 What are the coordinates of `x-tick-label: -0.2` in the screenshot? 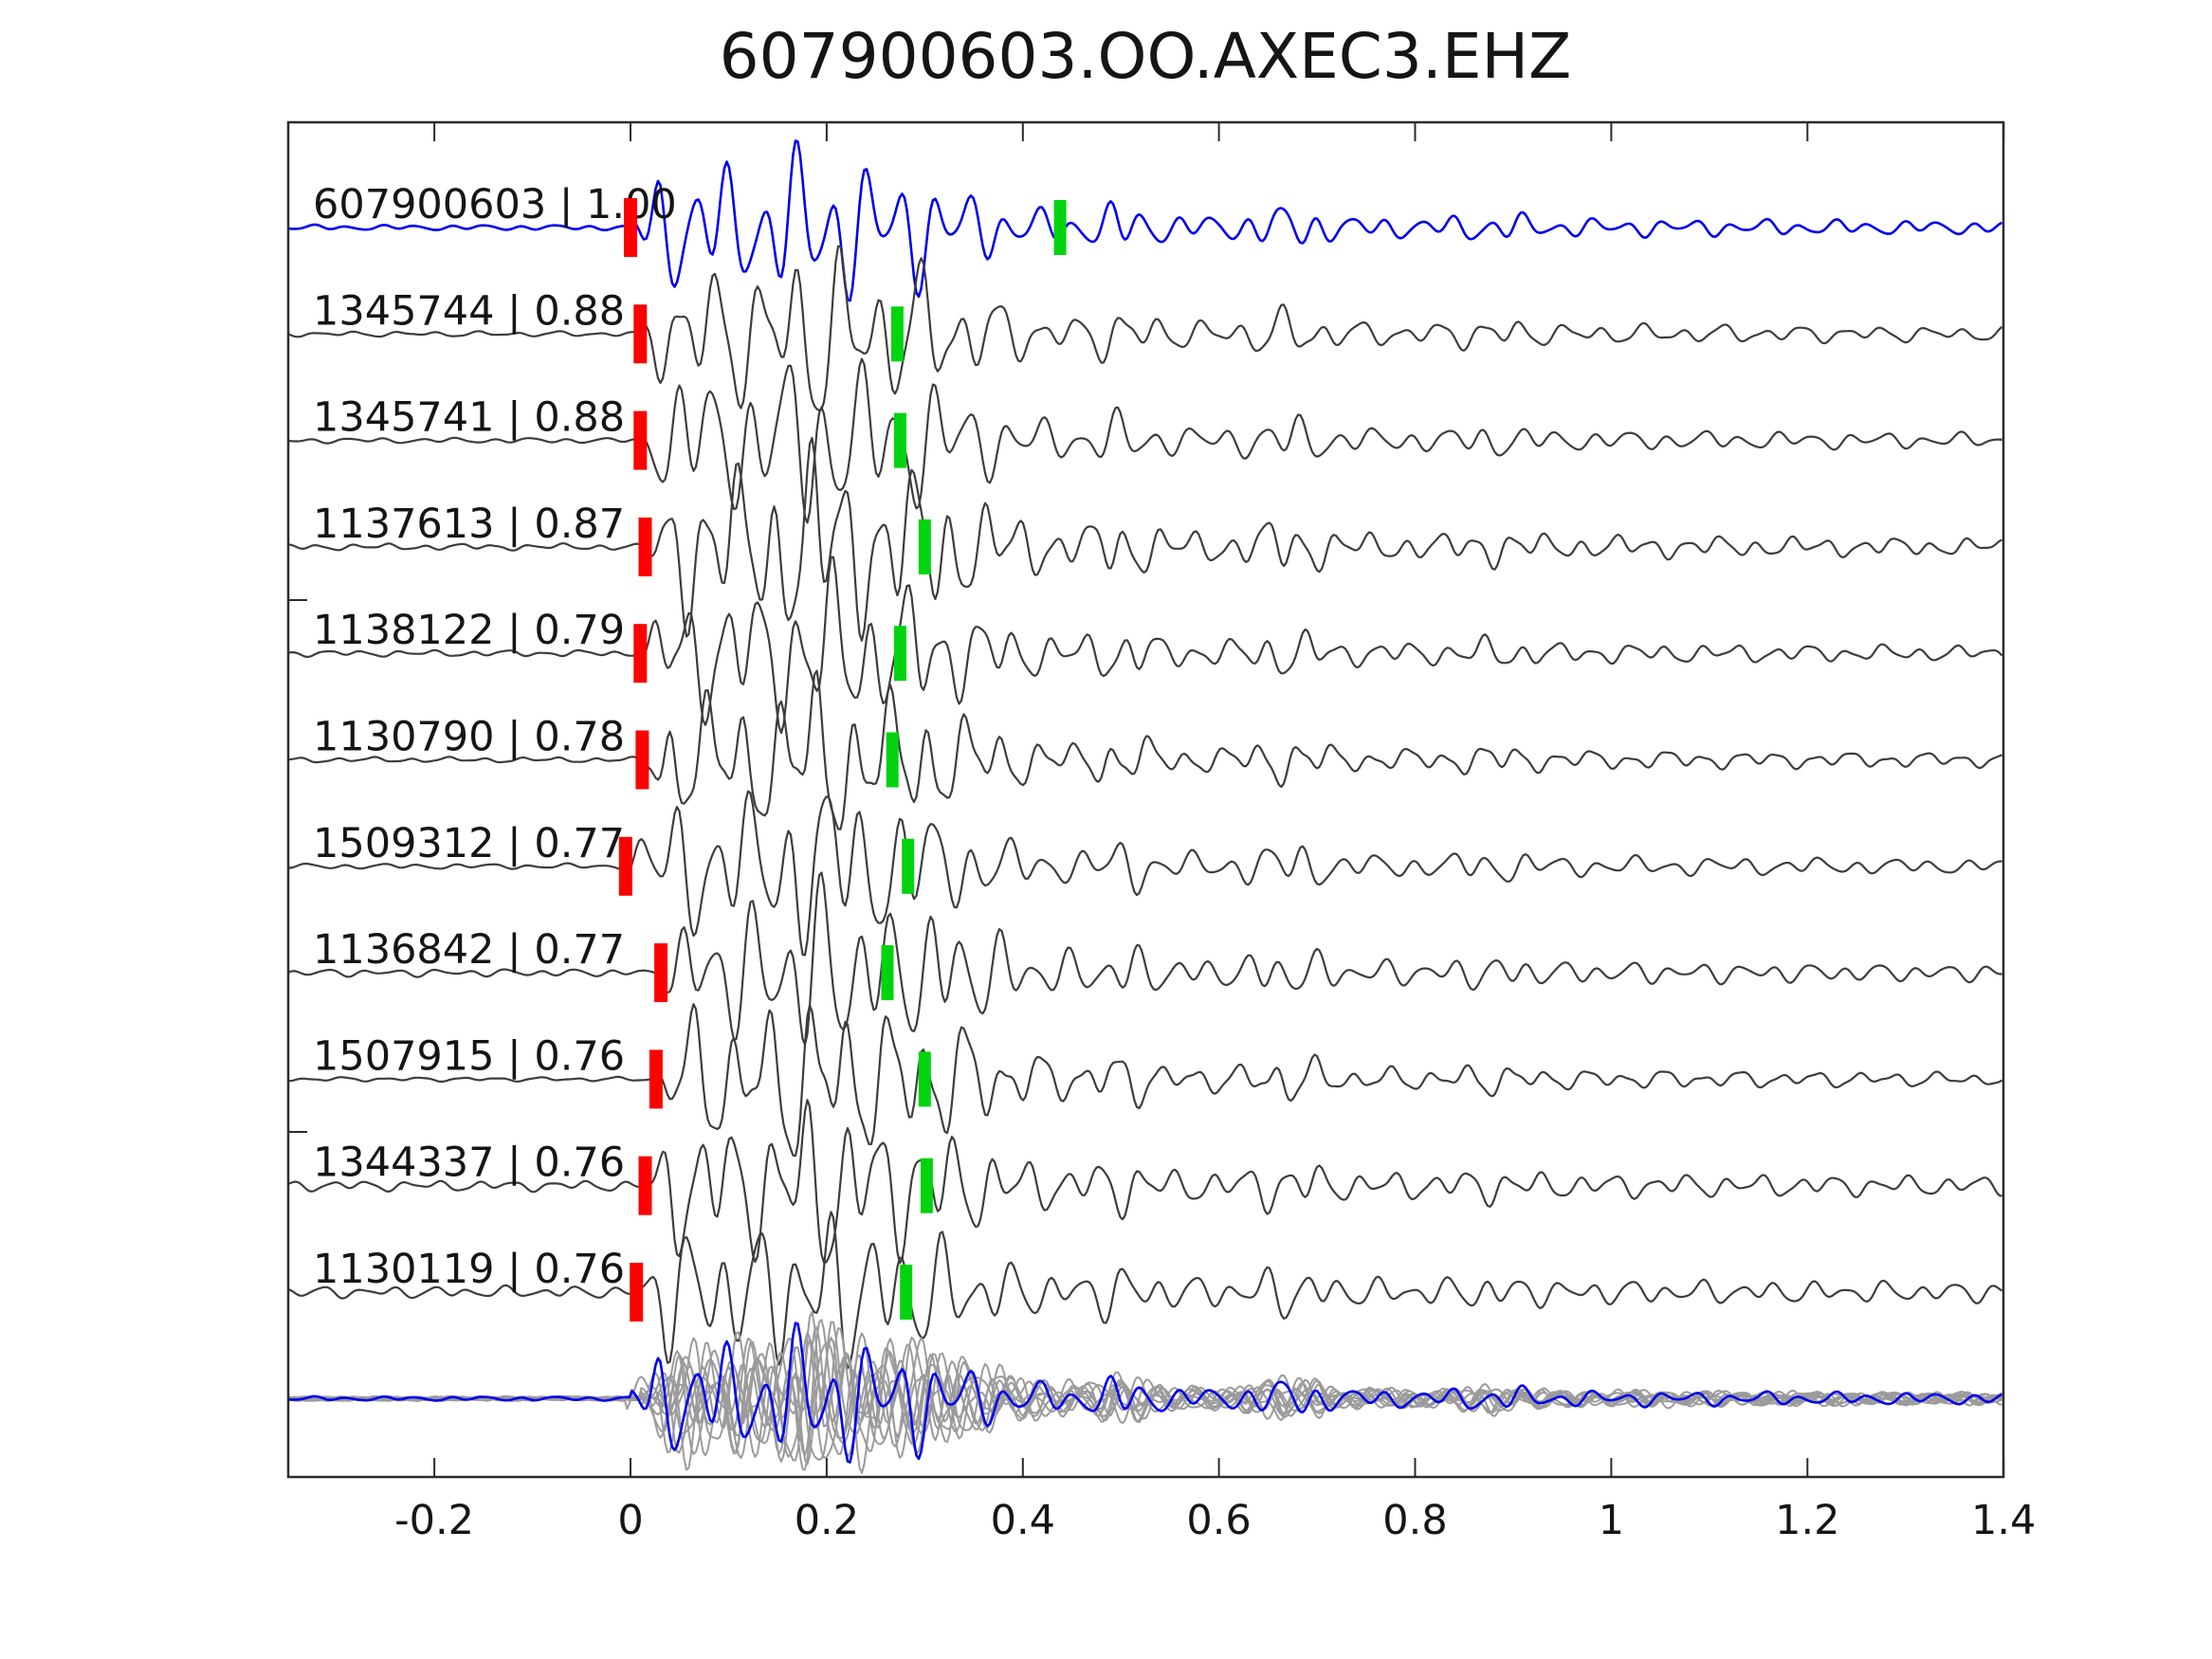 It's located at (434, 1520).